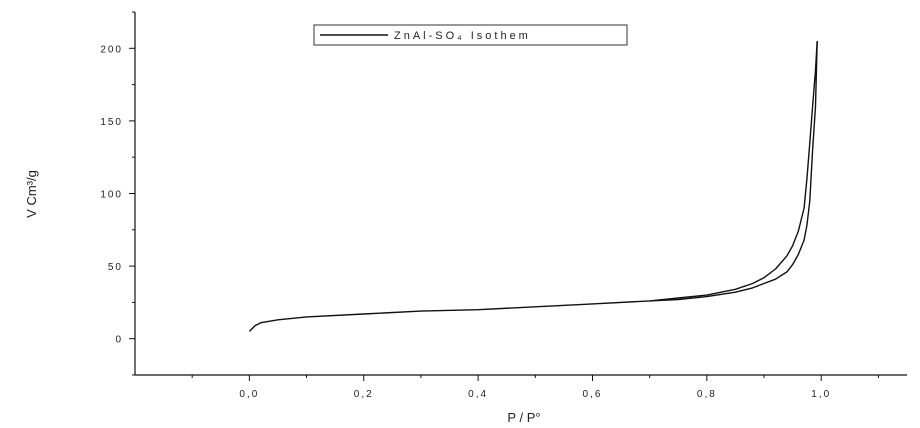  Describe the element at coordinates (111, 195) in the screenshot. I see `y-tick-label: 100` at that location.